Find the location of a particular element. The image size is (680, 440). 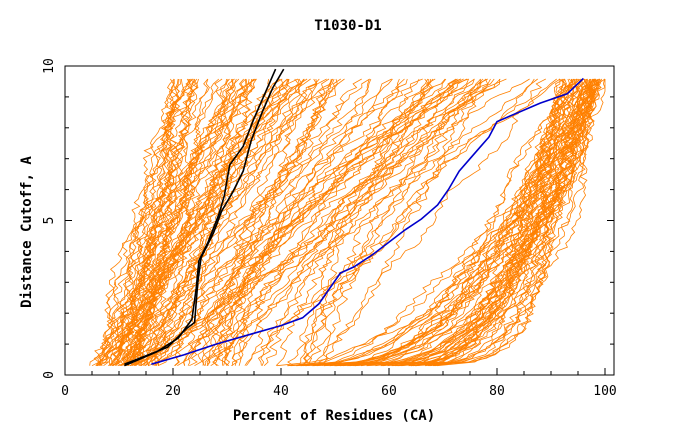

y-axis-label: Distance Cutoff, A is located at coordinates (27, 232).